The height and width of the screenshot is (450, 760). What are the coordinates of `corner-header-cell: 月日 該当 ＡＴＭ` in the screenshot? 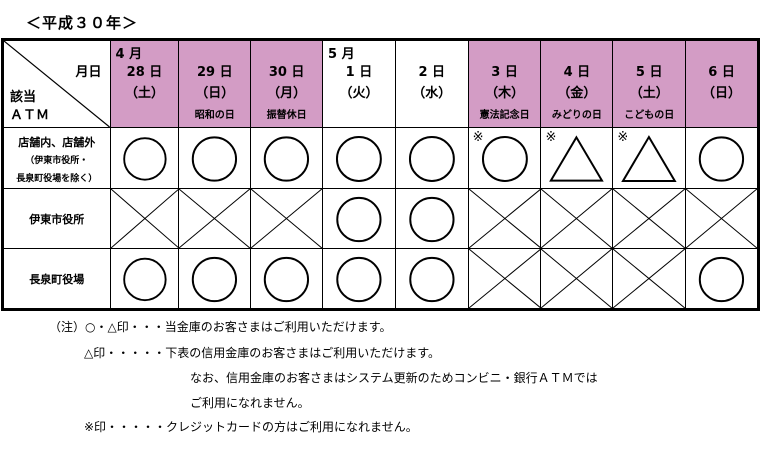 It's located at (56, 83).